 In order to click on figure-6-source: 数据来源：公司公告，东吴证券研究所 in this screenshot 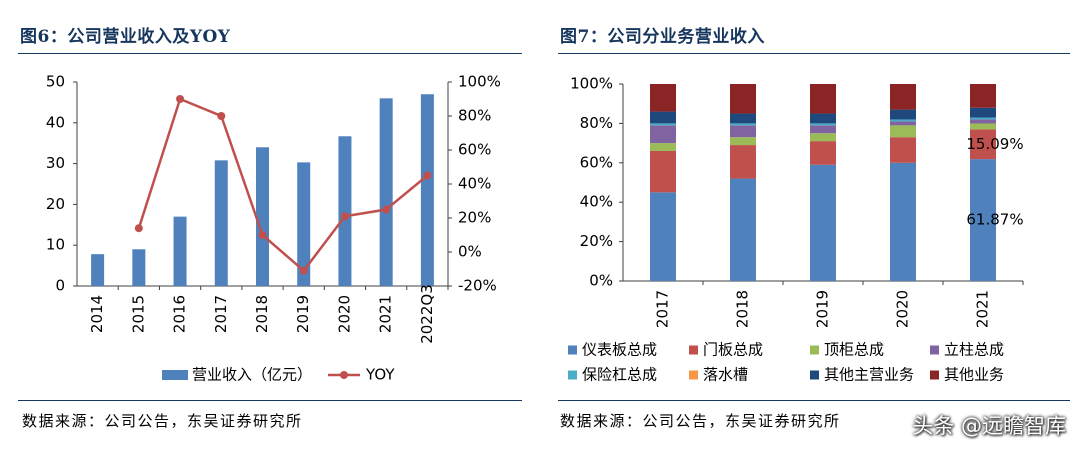, I will do `click(162, 421)`.